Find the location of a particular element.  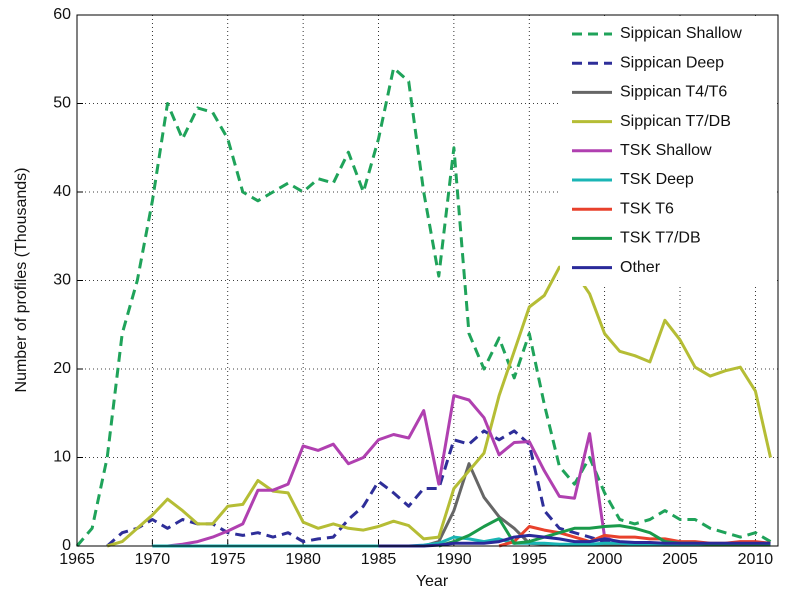

x-tick-label: 1985 is located at coordinates (379, 559).